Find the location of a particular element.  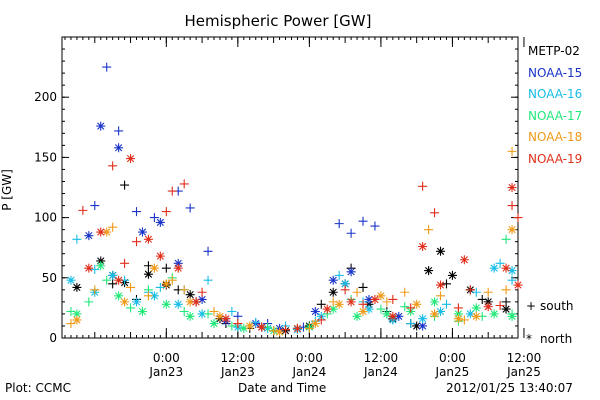

legend-entry: NOAA-15 is located at coordinates (555, 72).